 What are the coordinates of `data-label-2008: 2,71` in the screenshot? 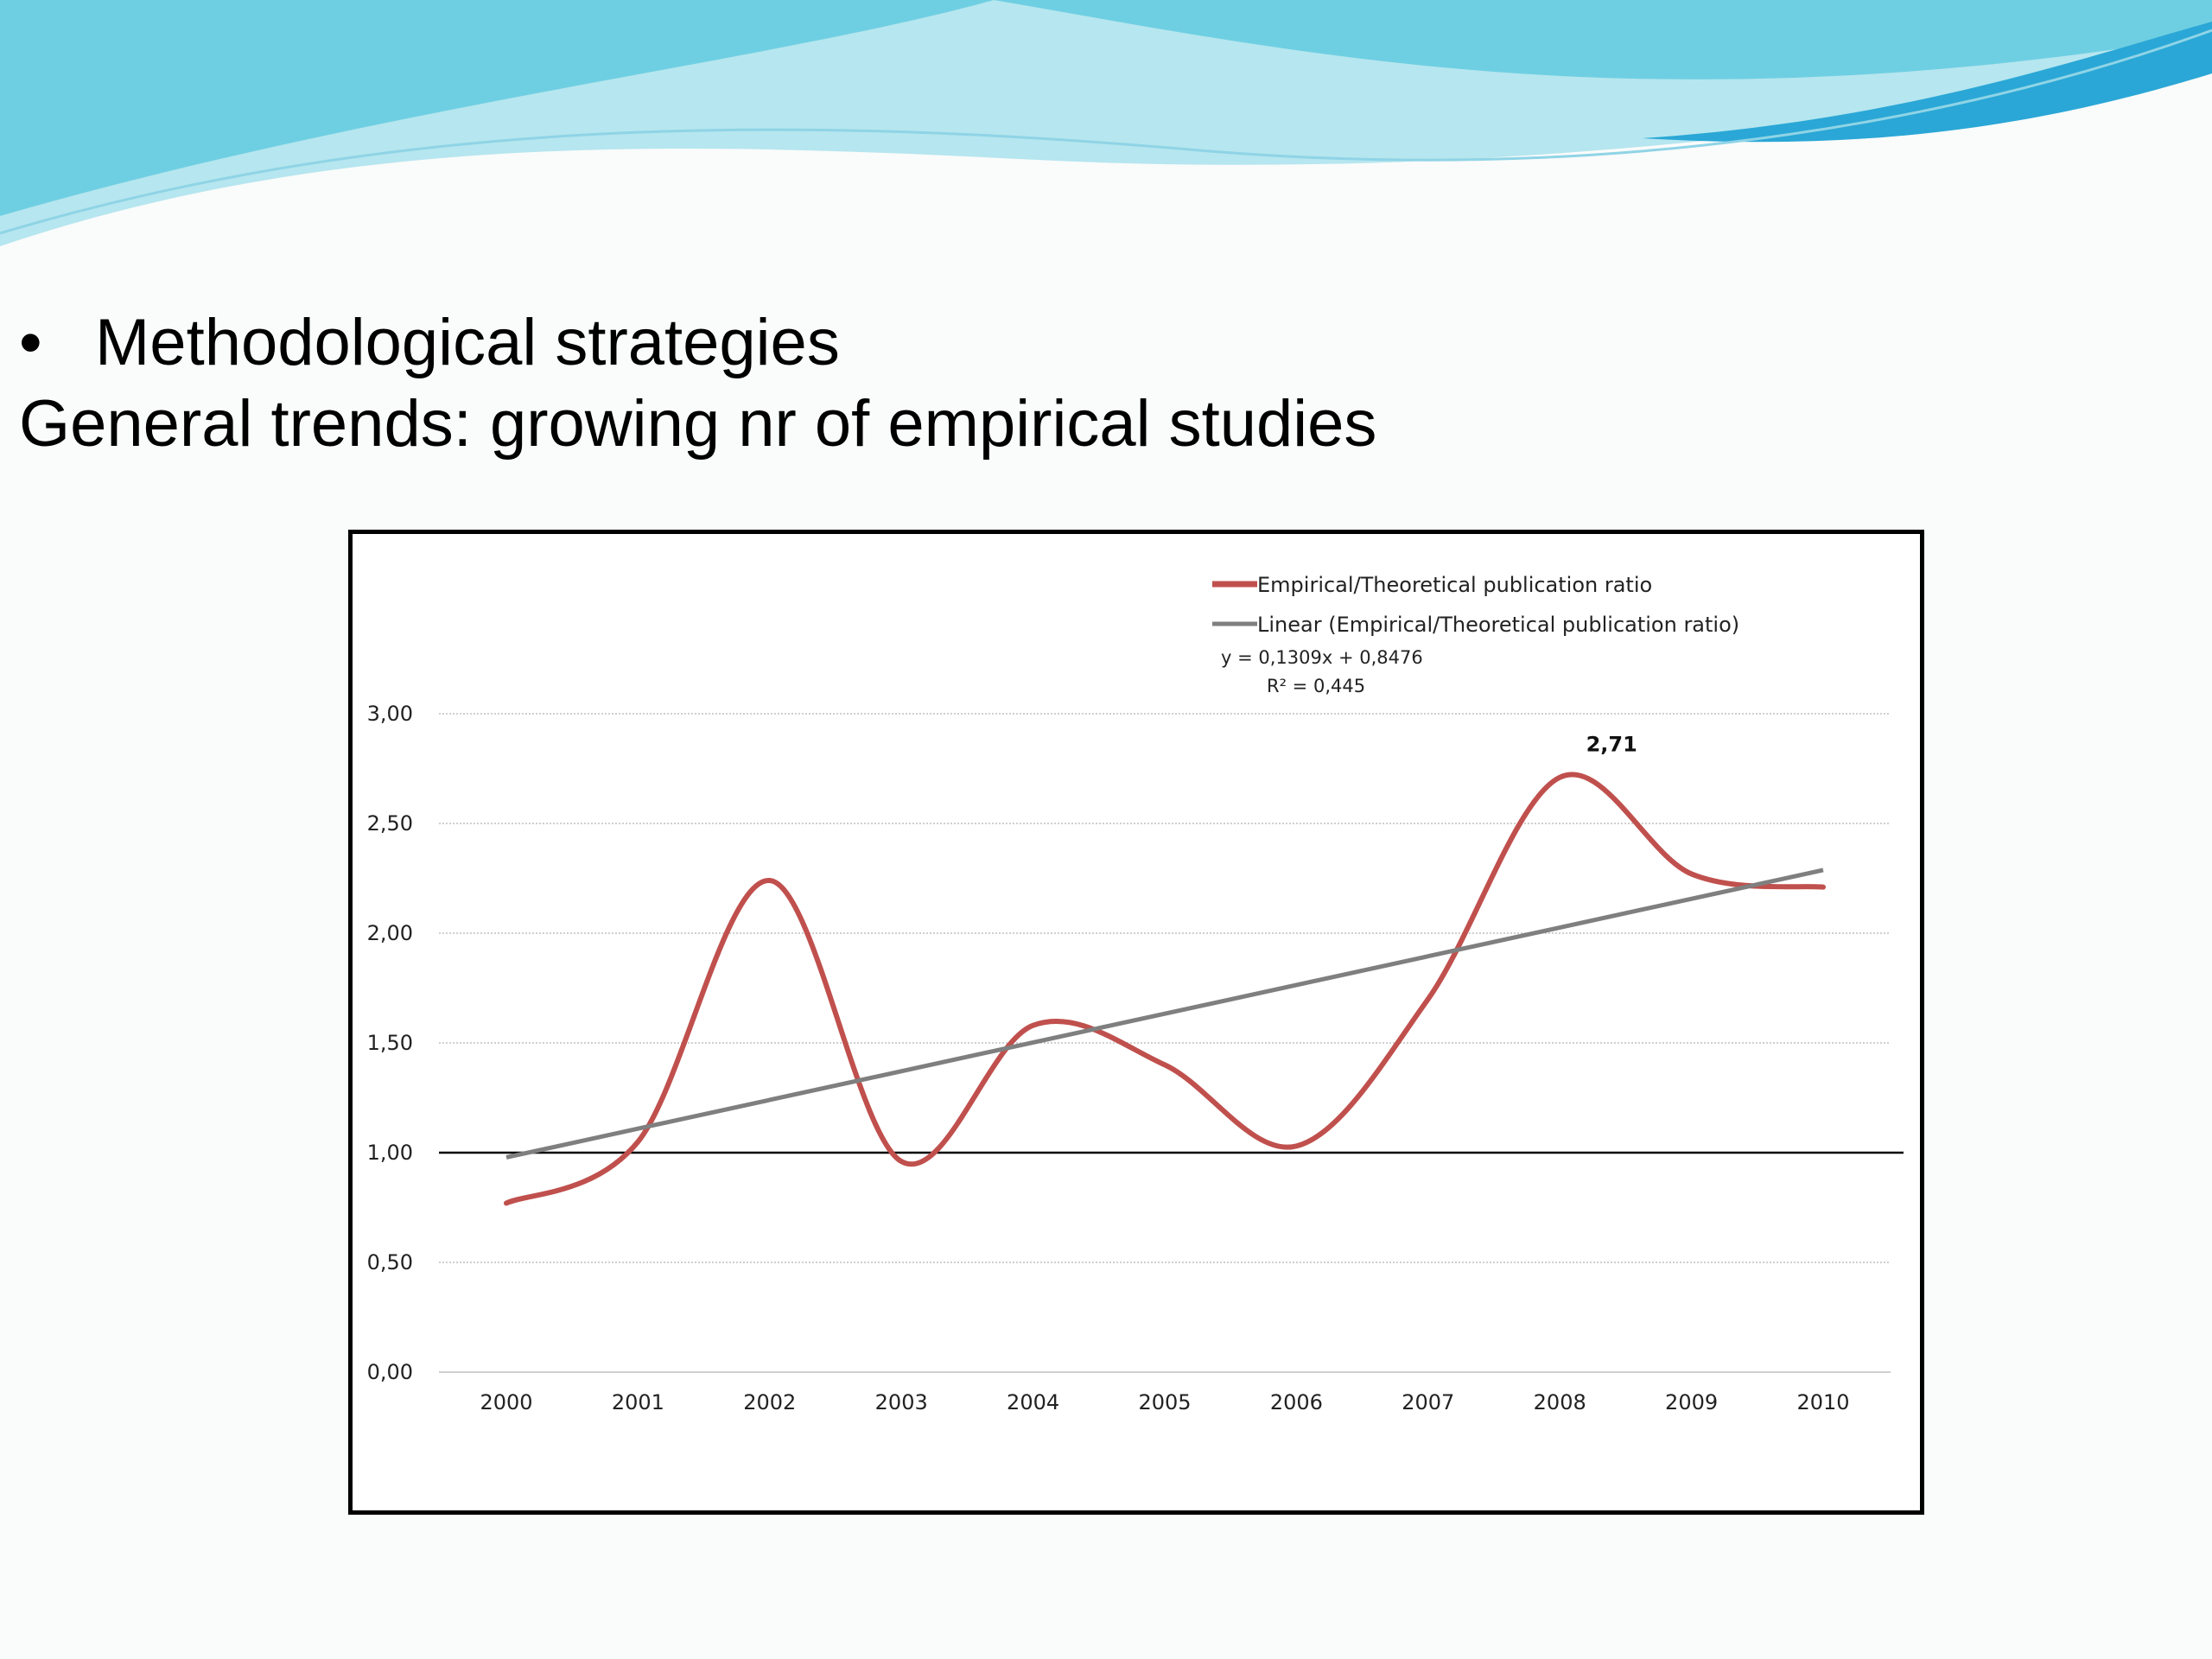 It's located at (1611, 745).